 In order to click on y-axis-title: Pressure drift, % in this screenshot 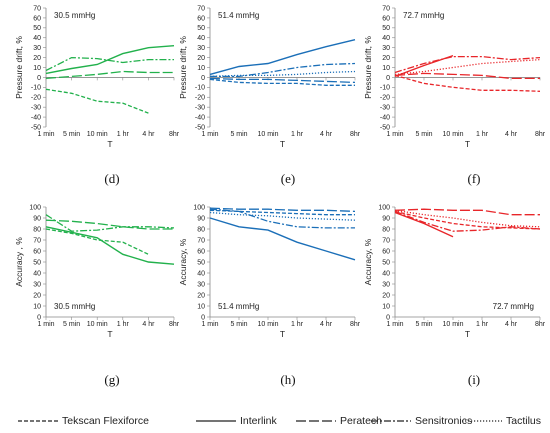, I will do `click(368, 67)`.